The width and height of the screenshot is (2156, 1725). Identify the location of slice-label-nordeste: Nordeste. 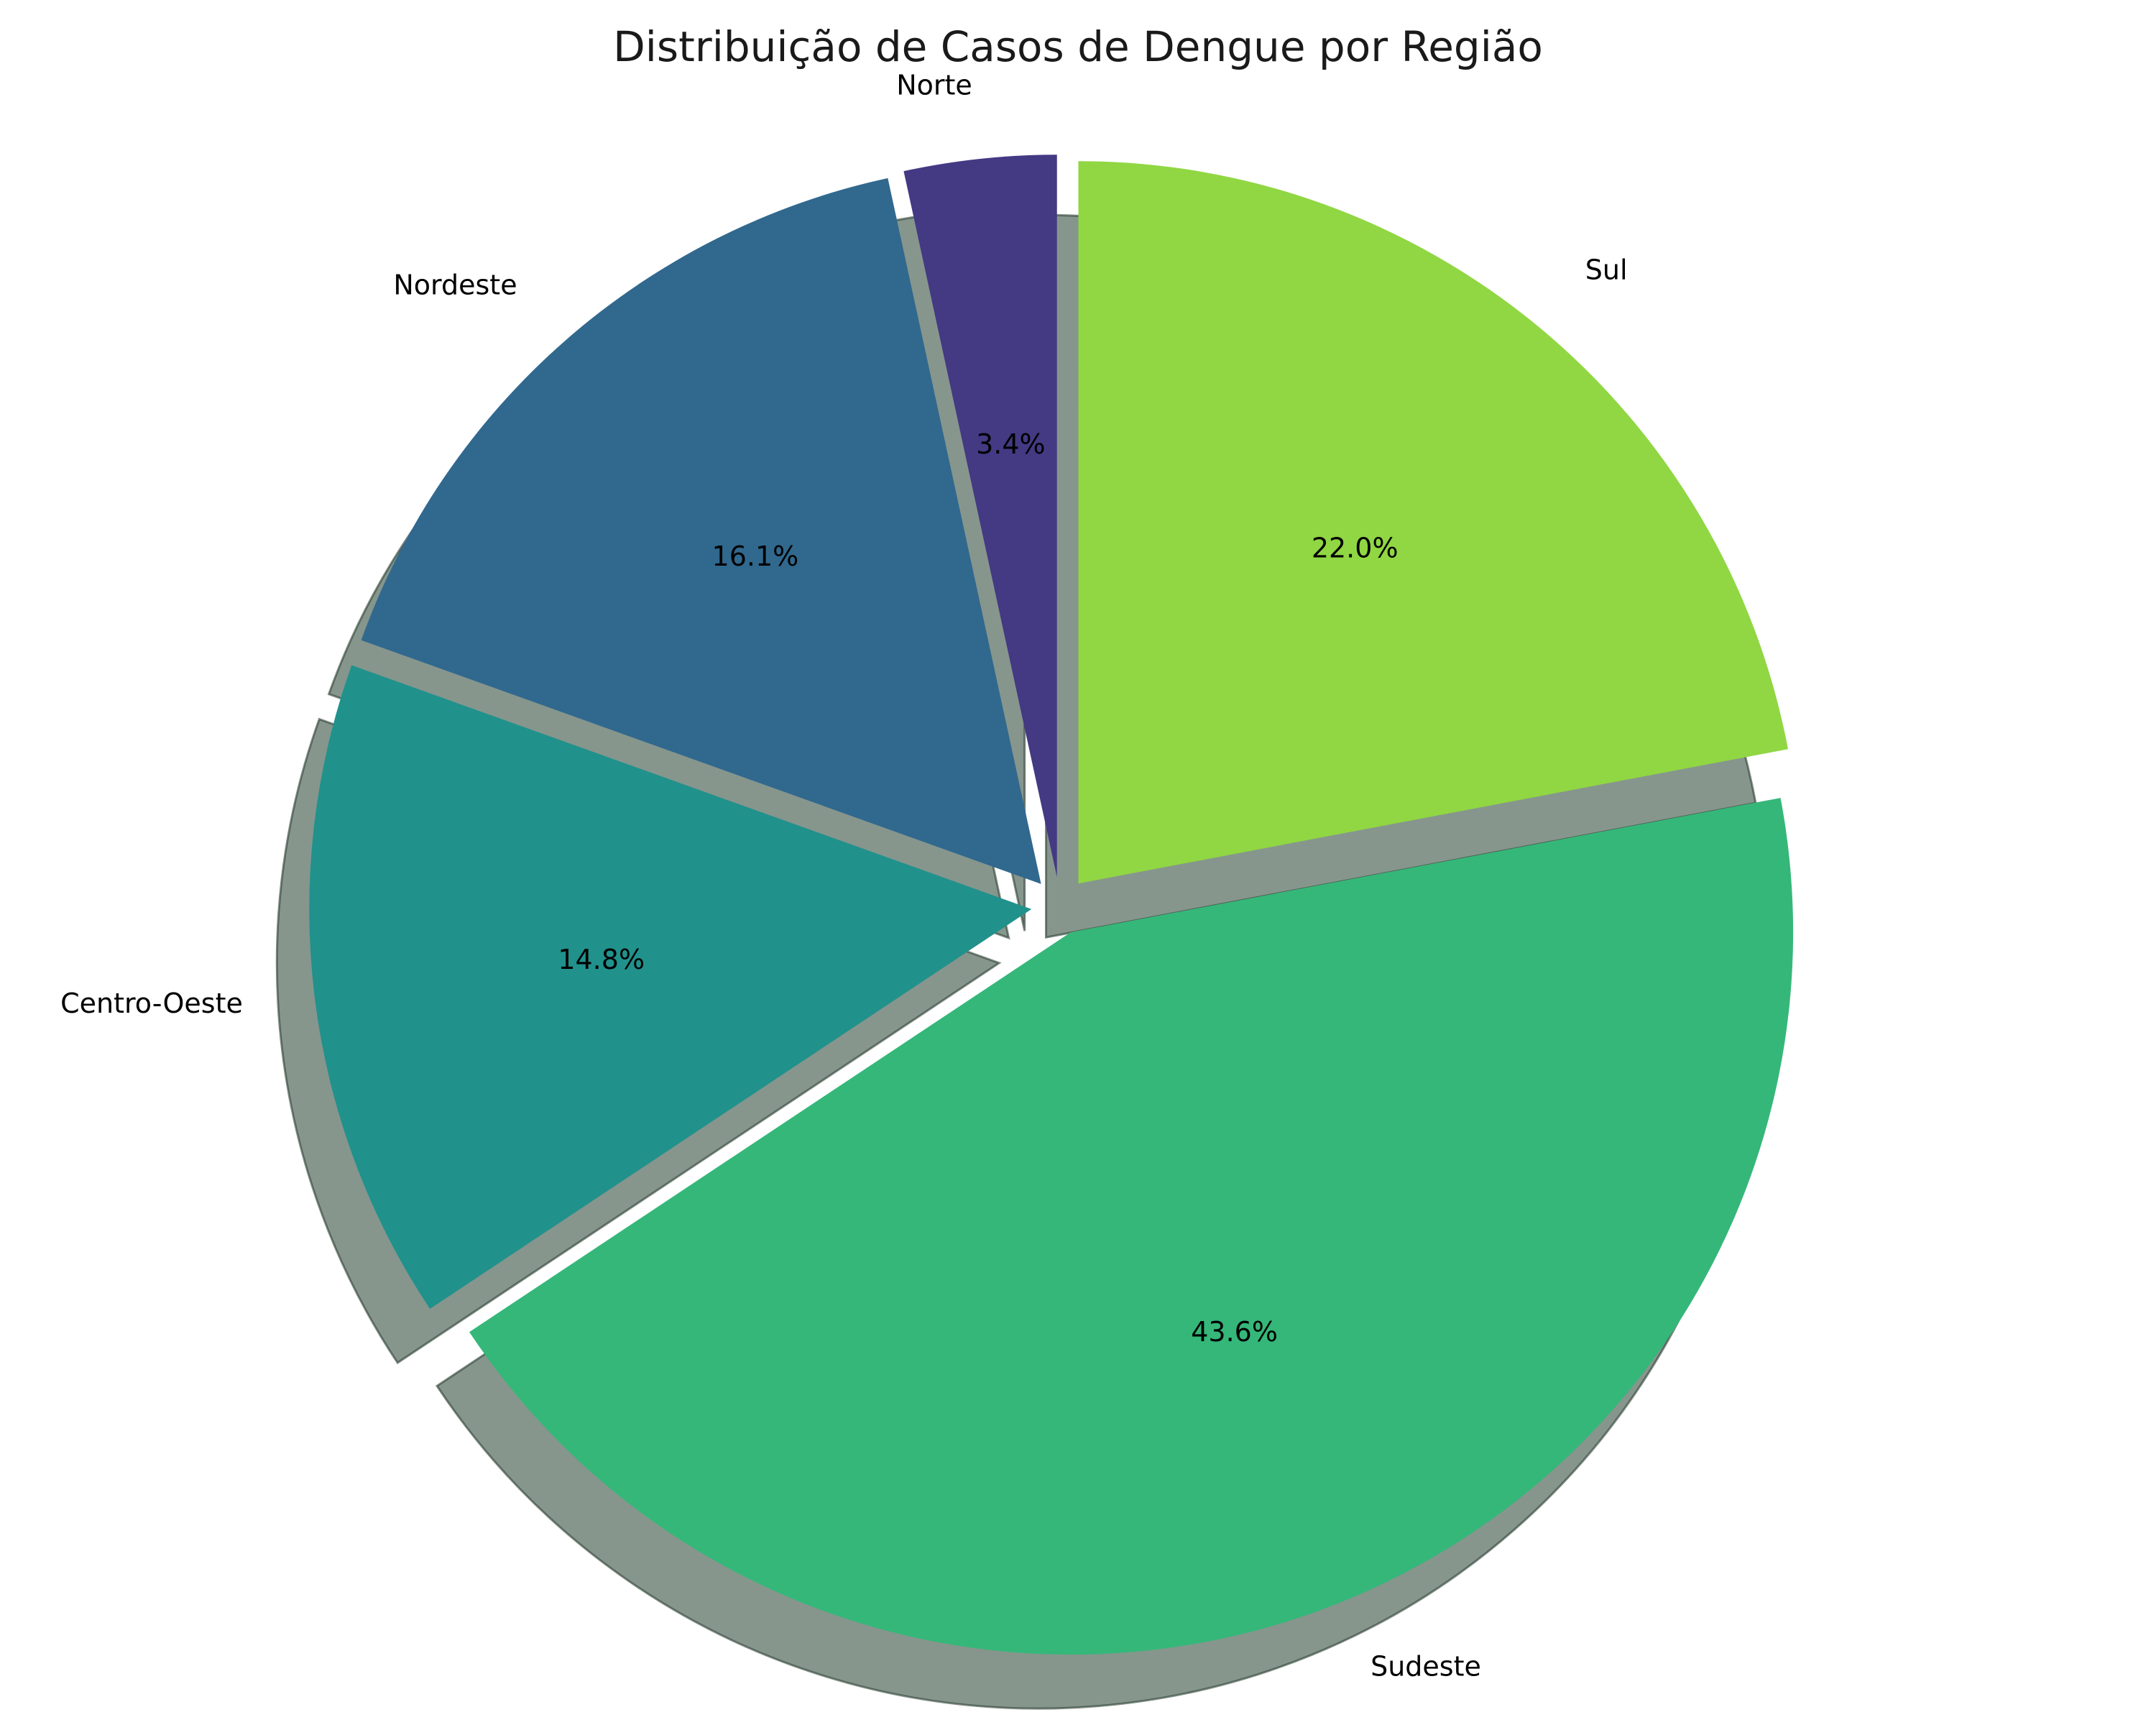
(455, 284).